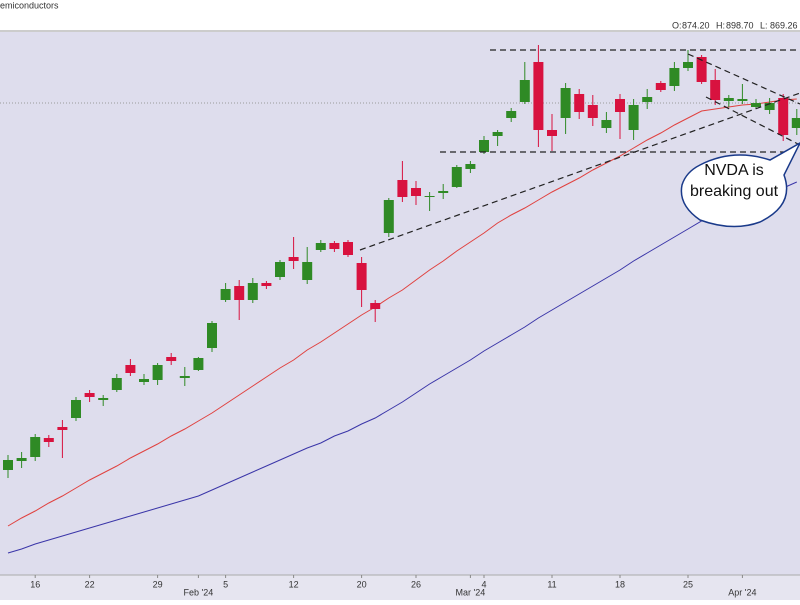 This screenshot has height=605, width=800. Describe the element at coordinates (696, 25) in the screenshot. I see `ohlc-value: 874.20` at that location.